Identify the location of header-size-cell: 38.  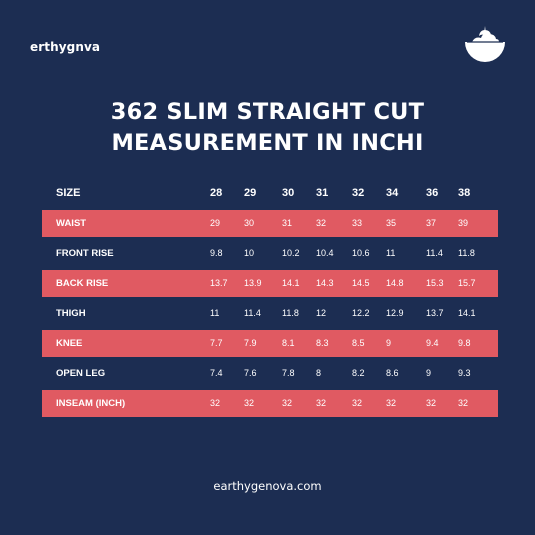
(464, 193).